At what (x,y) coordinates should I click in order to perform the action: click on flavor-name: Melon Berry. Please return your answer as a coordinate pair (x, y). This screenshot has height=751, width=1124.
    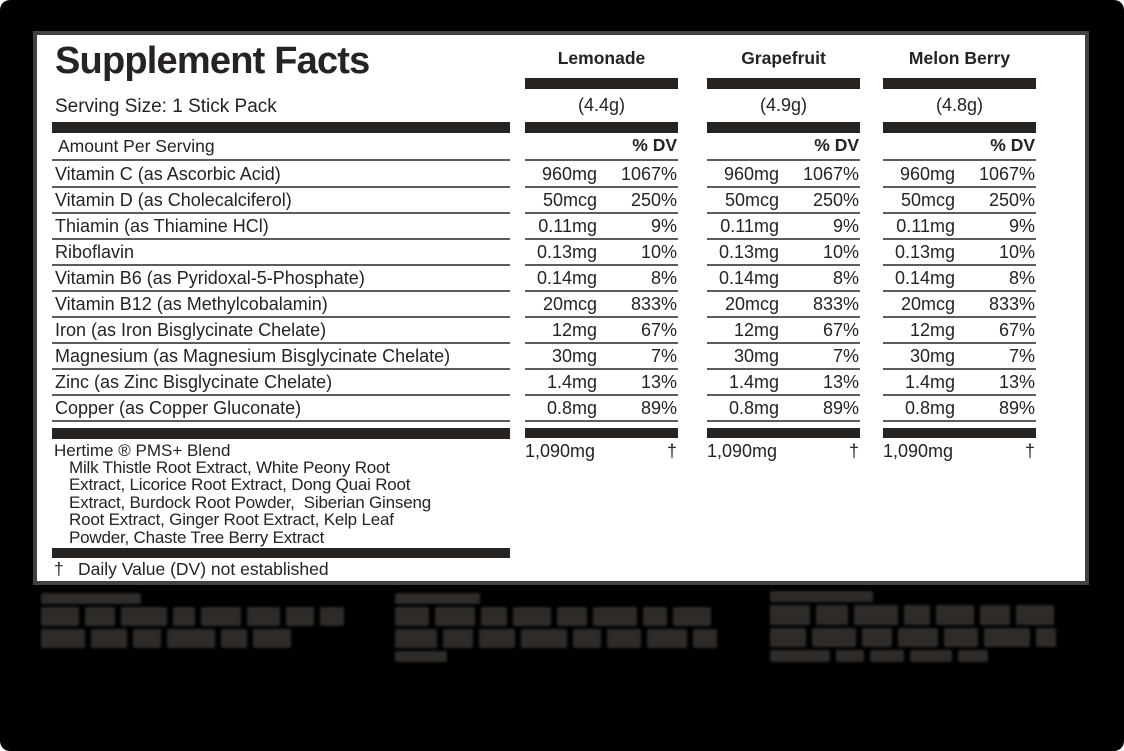
    Looking at the image, I should click on (959, 58).